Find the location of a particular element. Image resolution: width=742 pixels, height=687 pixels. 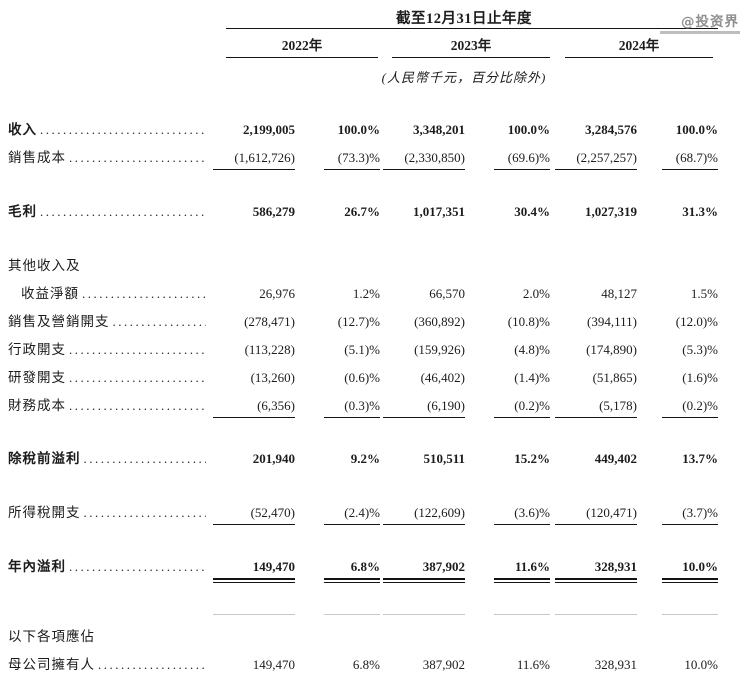

cell-value: (52,470) is located at coordinates (254, 515).